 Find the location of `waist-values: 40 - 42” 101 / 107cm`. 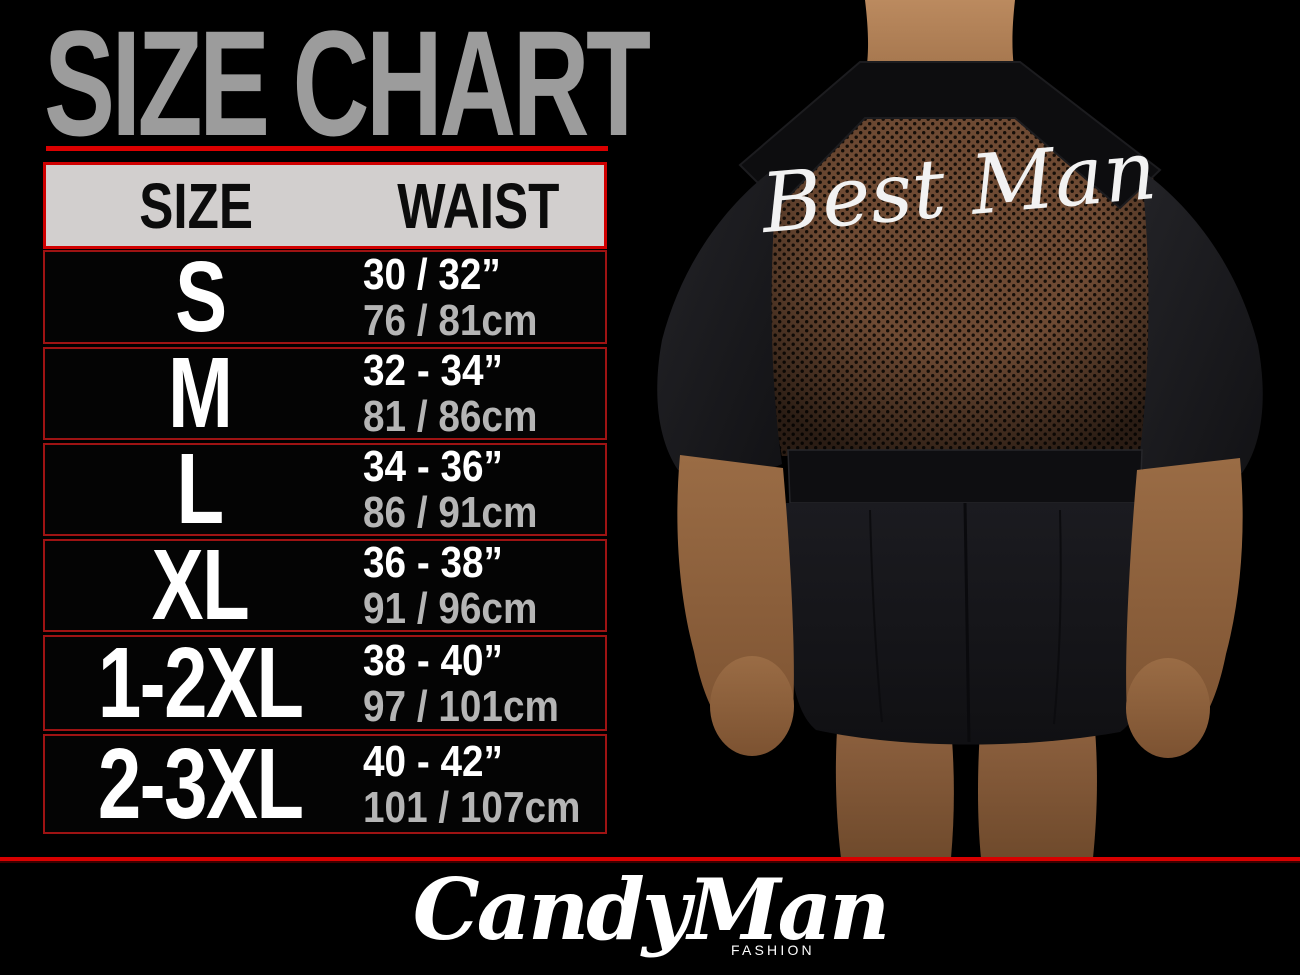

waist-values: 40 - 42” 101 / 107cm is located at coordinates (481, 784).